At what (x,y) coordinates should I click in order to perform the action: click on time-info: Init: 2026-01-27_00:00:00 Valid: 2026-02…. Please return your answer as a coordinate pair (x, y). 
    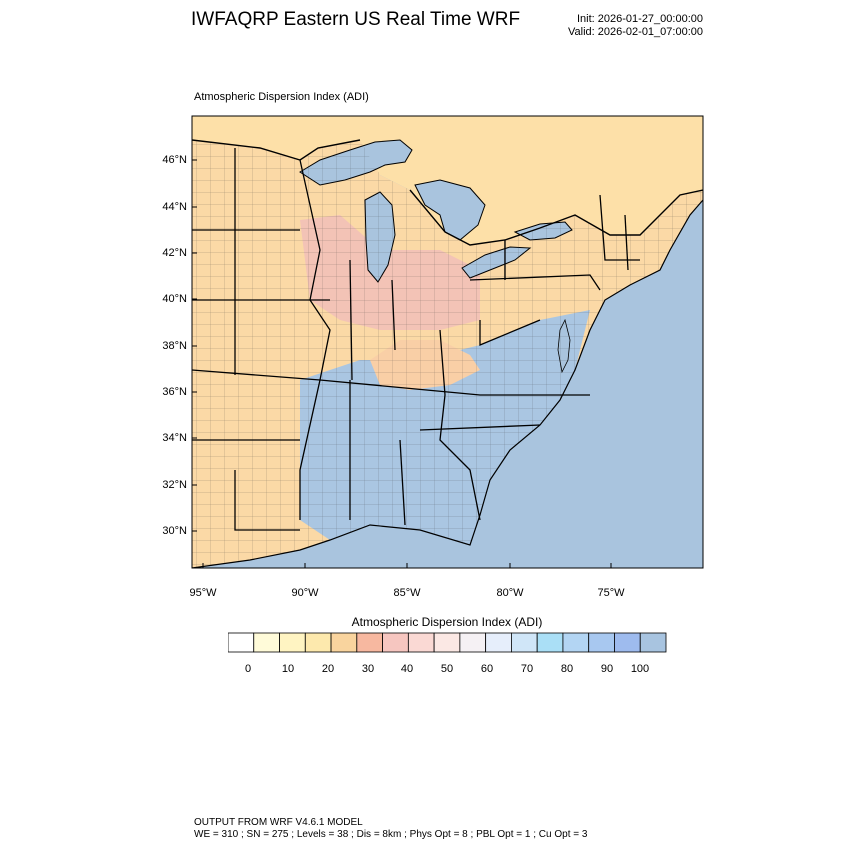
    Looking at the image, I should click on (611, 26).